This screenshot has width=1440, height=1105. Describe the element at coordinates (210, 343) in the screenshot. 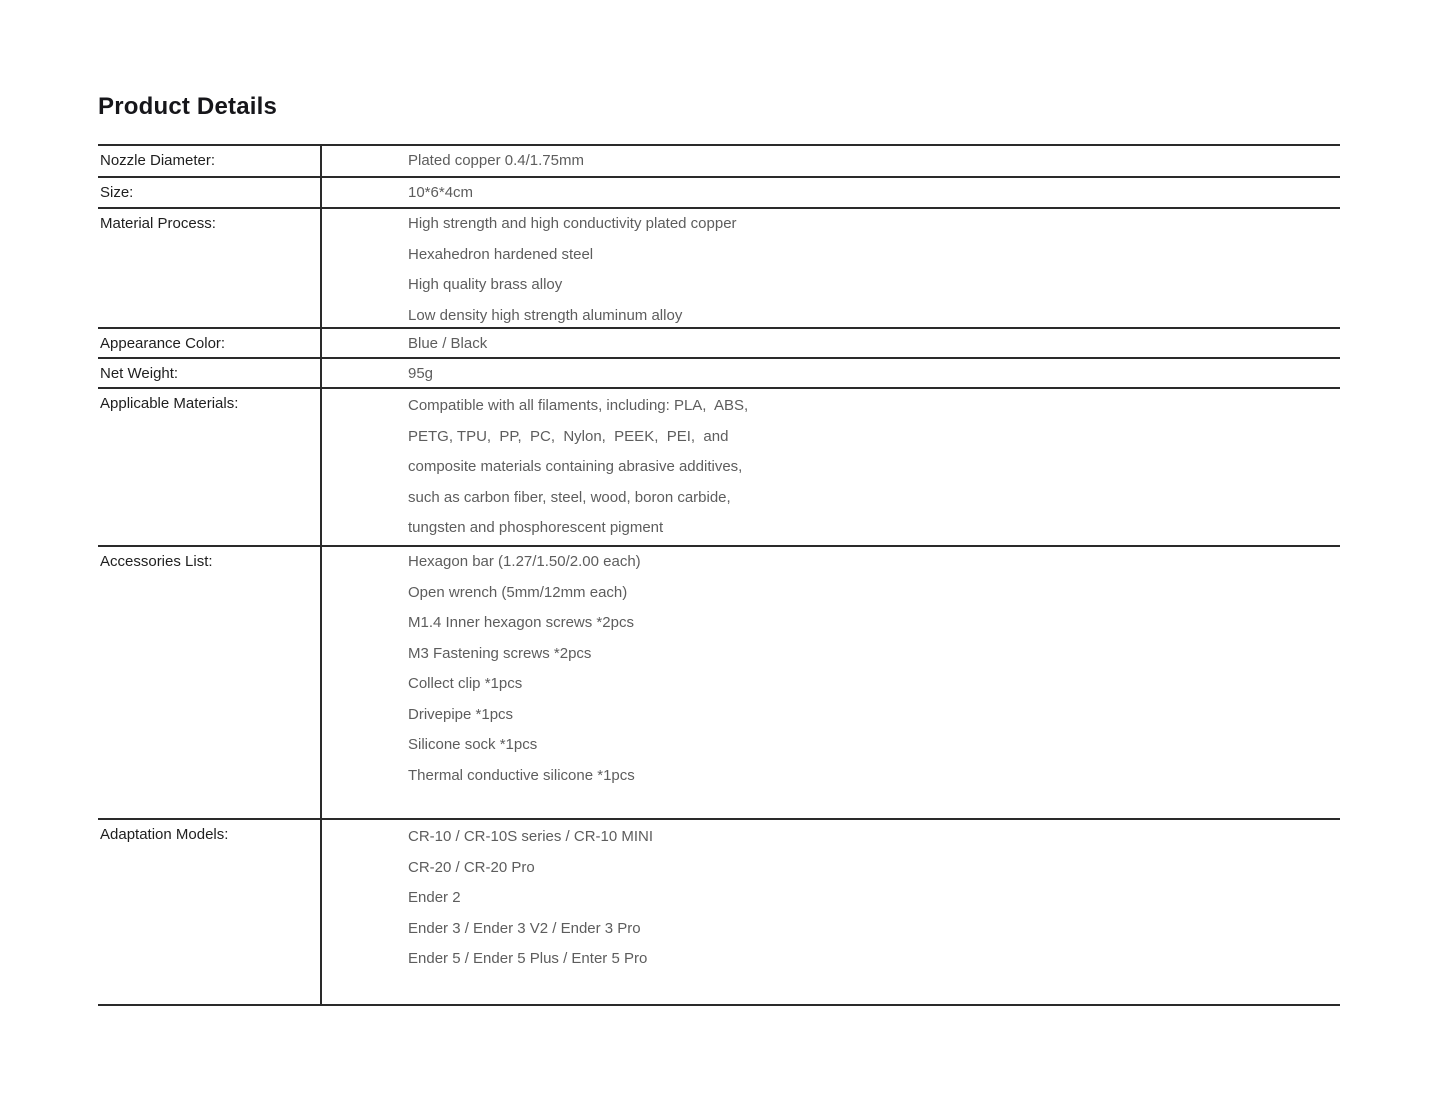

I see `spec-label: Appearance Color:` at that location.